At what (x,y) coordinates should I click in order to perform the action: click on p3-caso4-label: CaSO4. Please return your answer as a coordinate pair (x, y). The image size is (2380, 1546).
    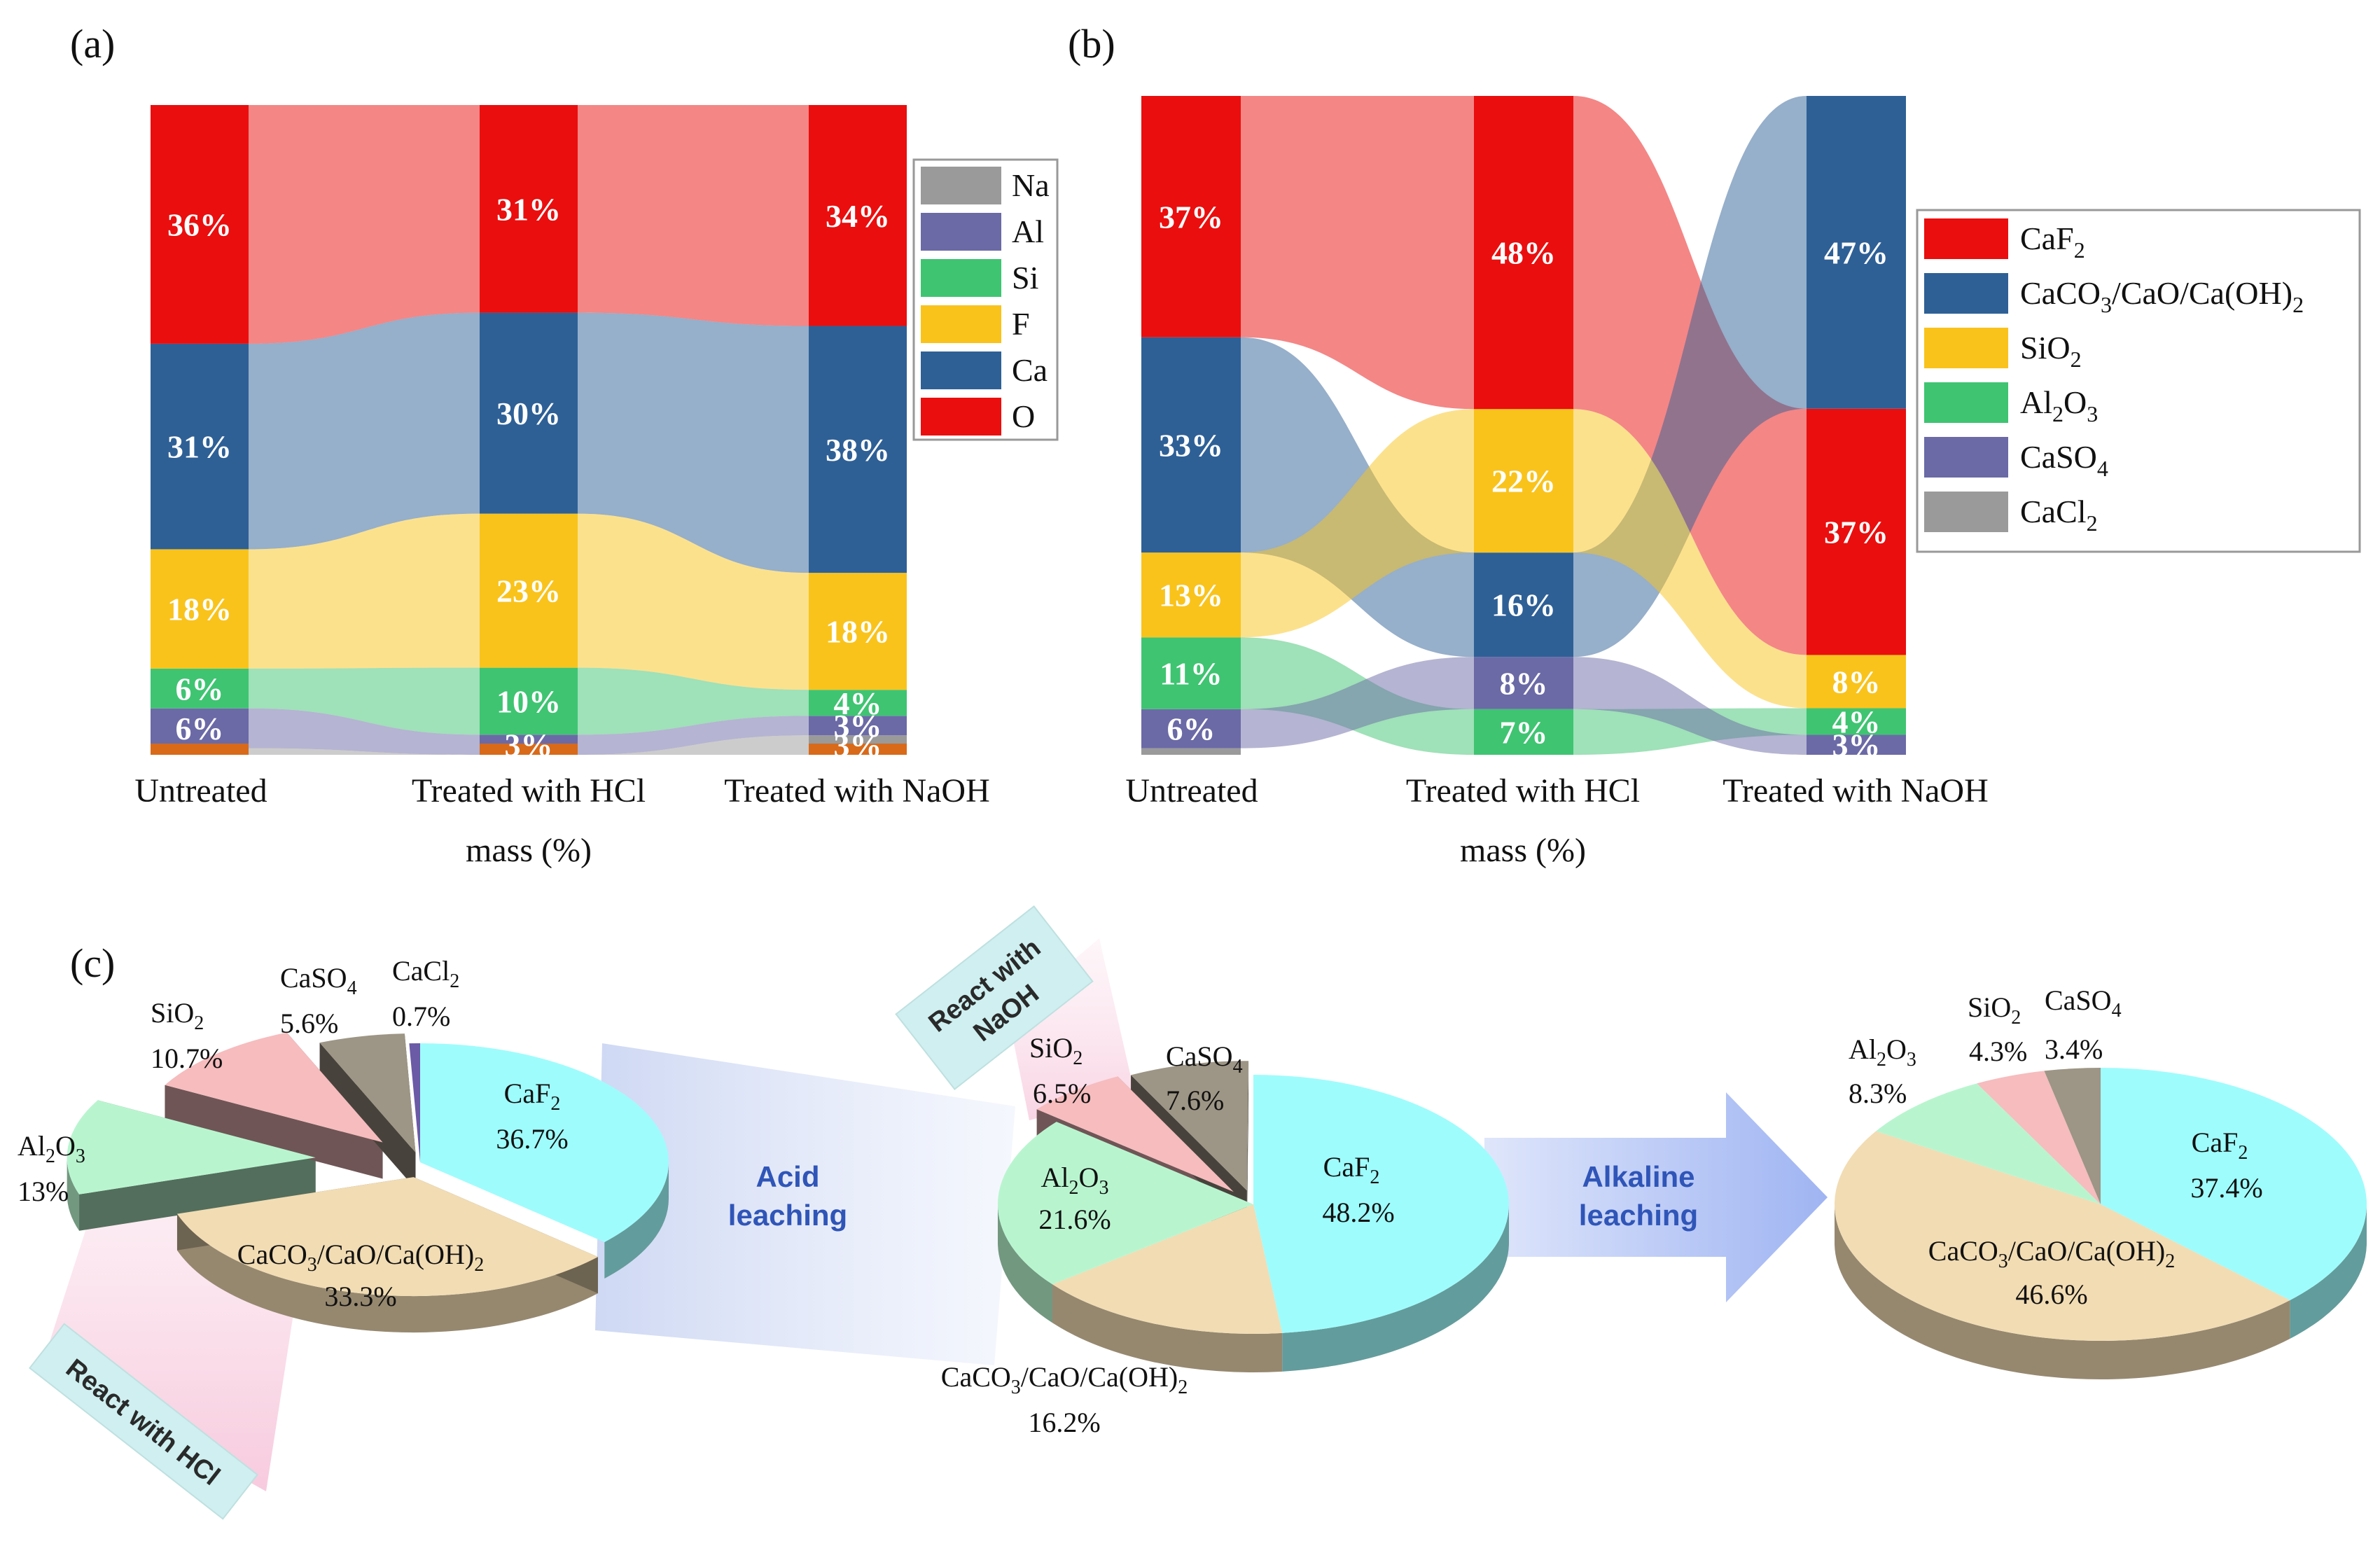
    Looking at the image, I should click on (2083, 1003).